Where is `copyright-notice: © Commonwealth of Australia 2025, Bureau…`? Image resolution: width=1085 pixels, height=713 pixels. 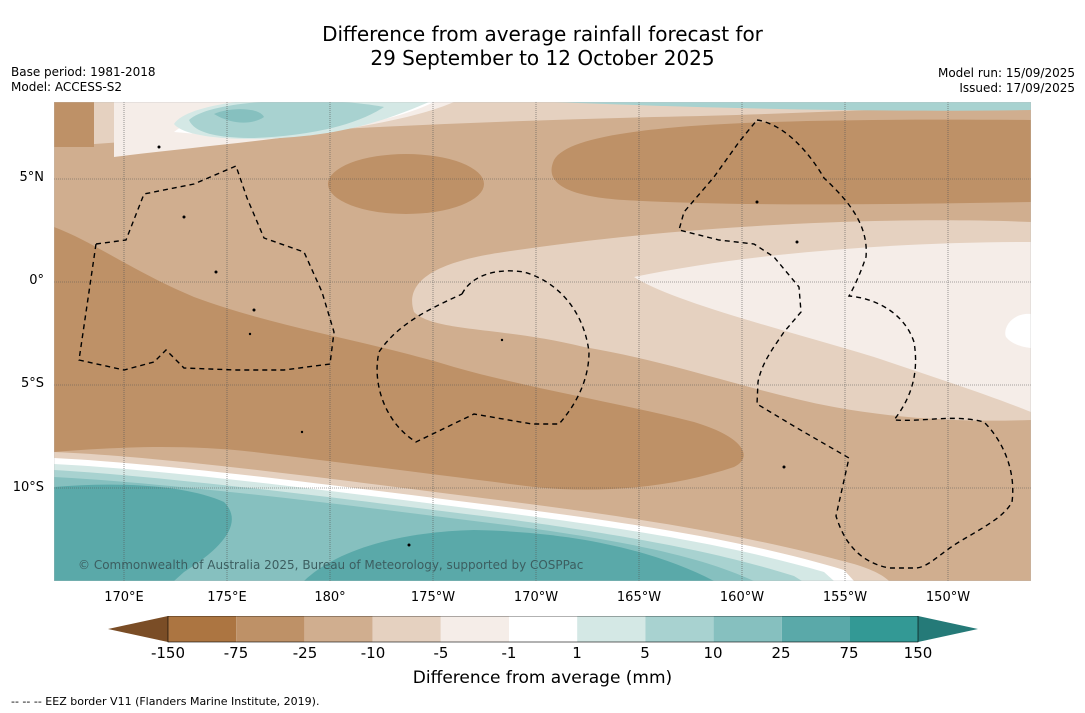 copyright-notice: © Commonwealth of Australia 2025, Bureau… is located at coordinates (331, 565).